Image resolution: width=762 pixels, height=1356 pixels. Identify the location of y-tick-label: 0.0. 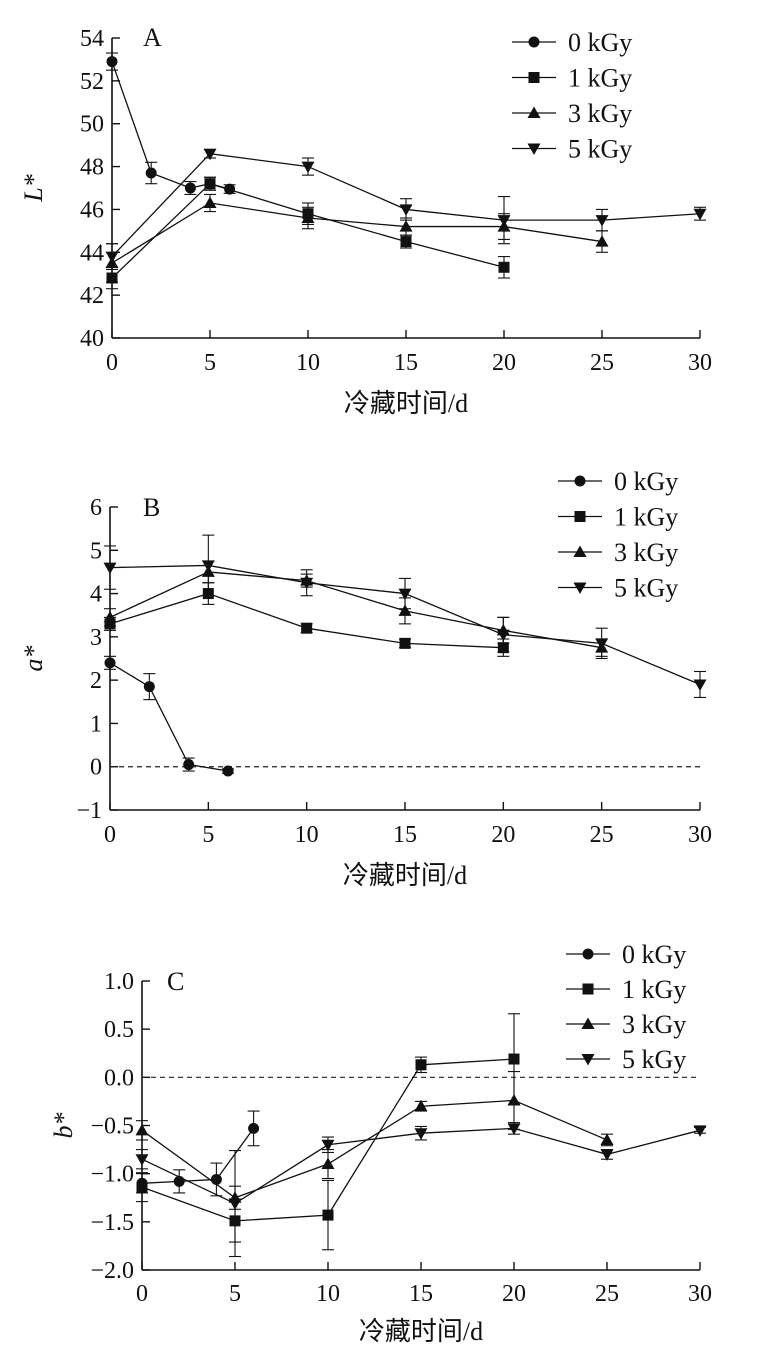
(119, 1078).